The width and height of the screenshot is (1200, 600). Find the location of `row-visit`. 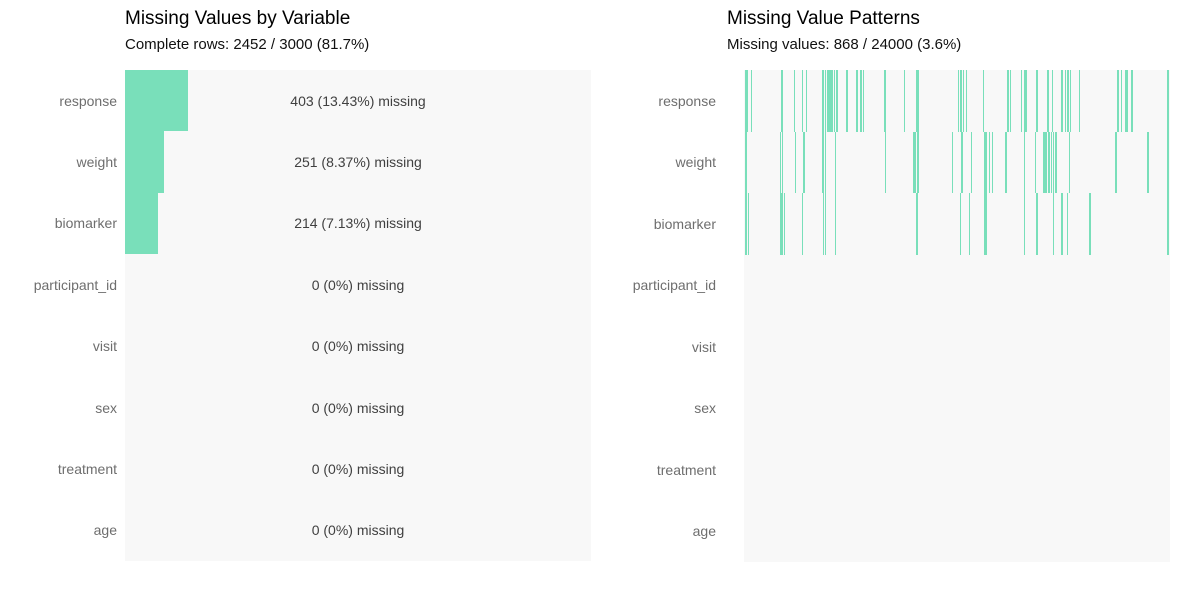

row-visit is located at coordinates (957, 347).